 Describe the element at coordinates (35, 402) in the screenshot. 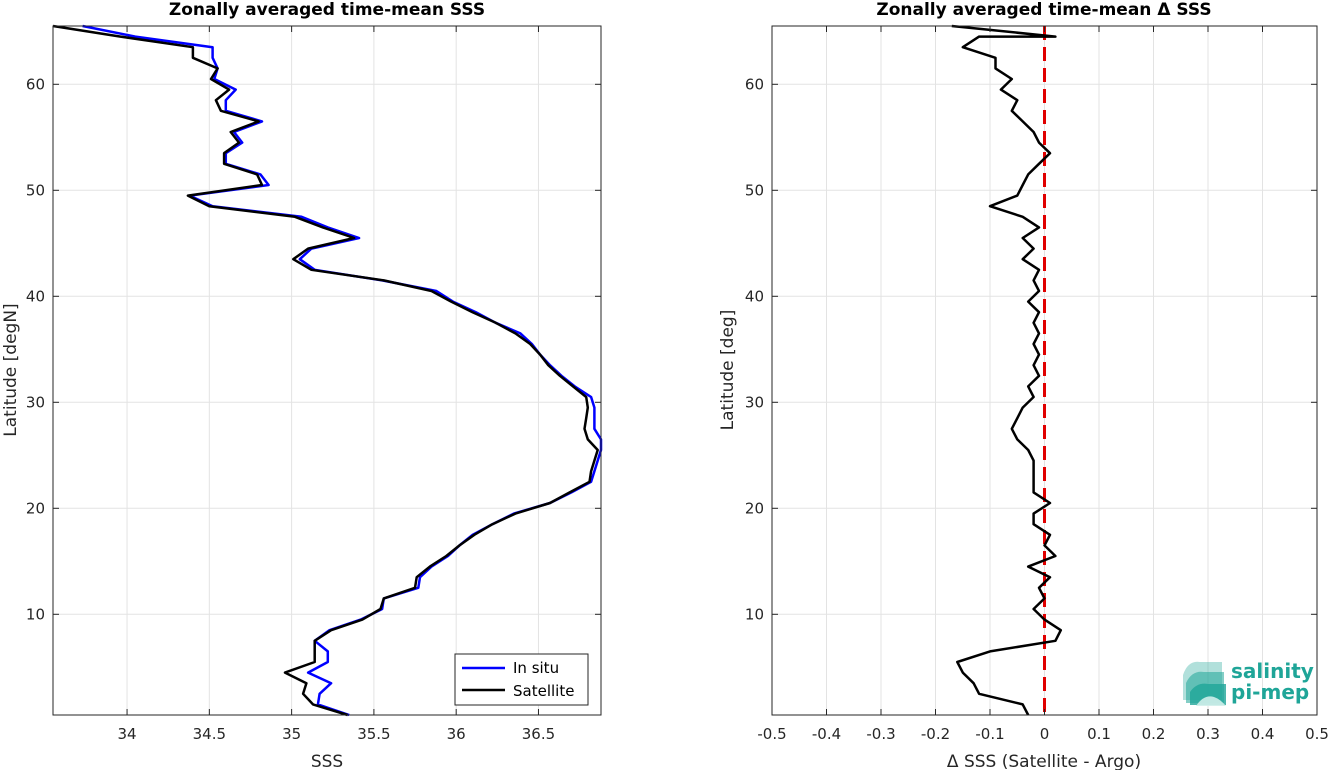

I see `left-ytick-label: 30` at that location.